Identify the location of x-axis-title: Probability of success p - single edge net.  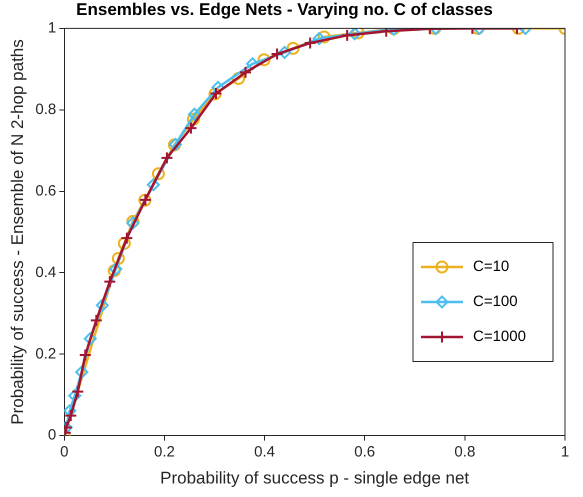
(315, 478).